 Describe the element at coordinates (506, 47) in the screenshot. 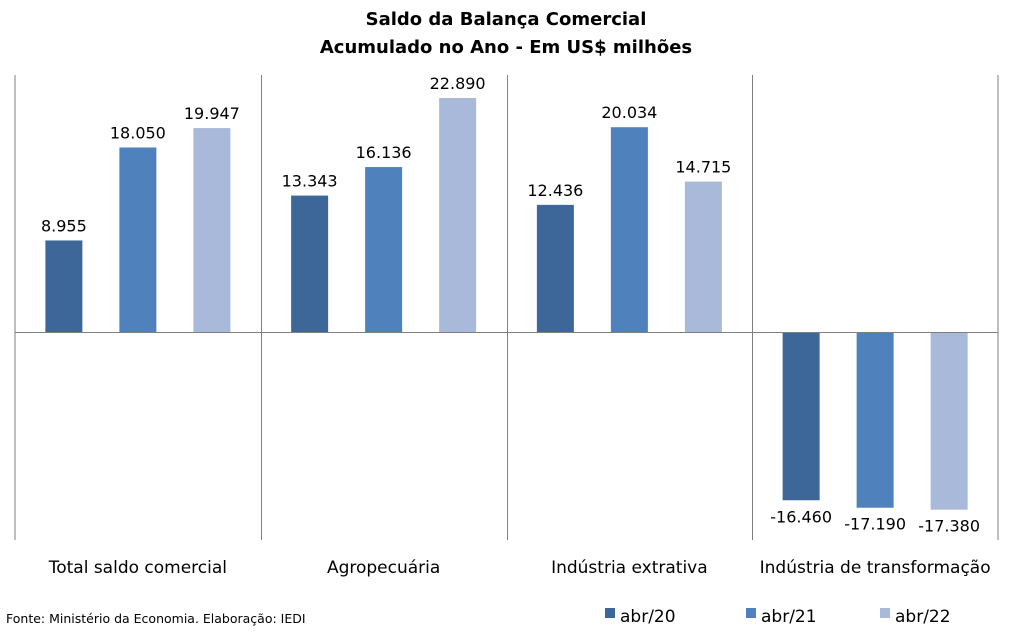

I see `chart-subtitle: Acumulado no Ano - Em US$ milhões` at that location.